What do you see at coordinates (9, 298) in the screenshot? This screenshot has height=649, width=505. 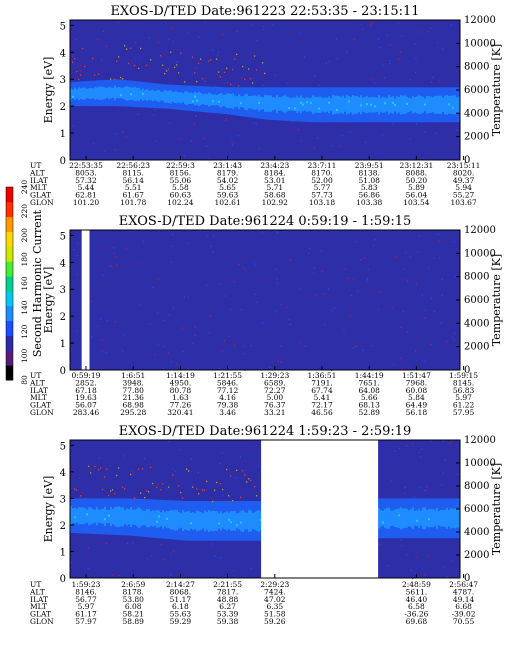 I see `colorbar-segment` at bounding box center [9, 298].